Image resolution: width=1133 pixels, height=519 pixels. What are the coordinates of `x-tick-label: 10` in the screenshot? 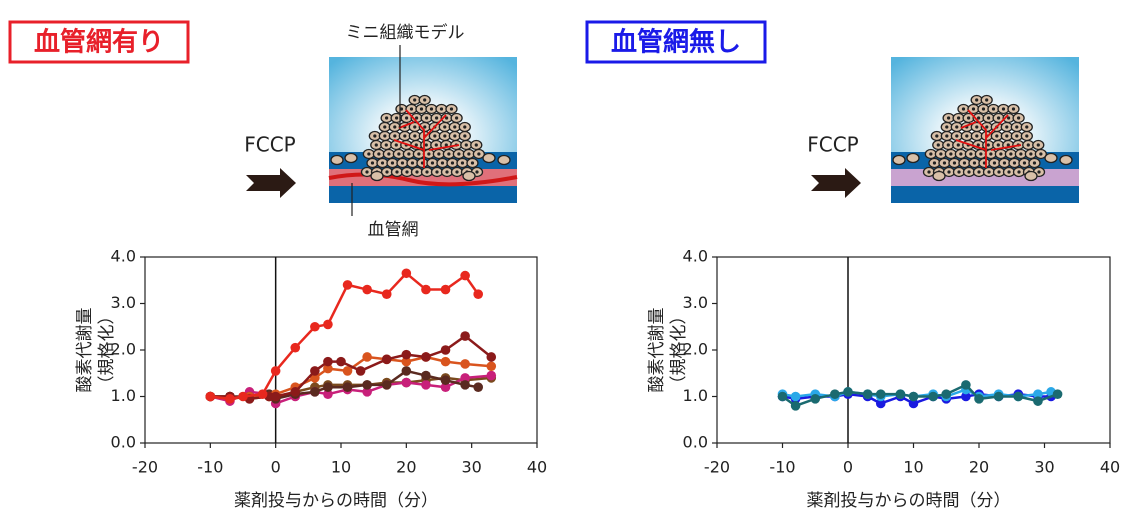 It's located at (341, 467).